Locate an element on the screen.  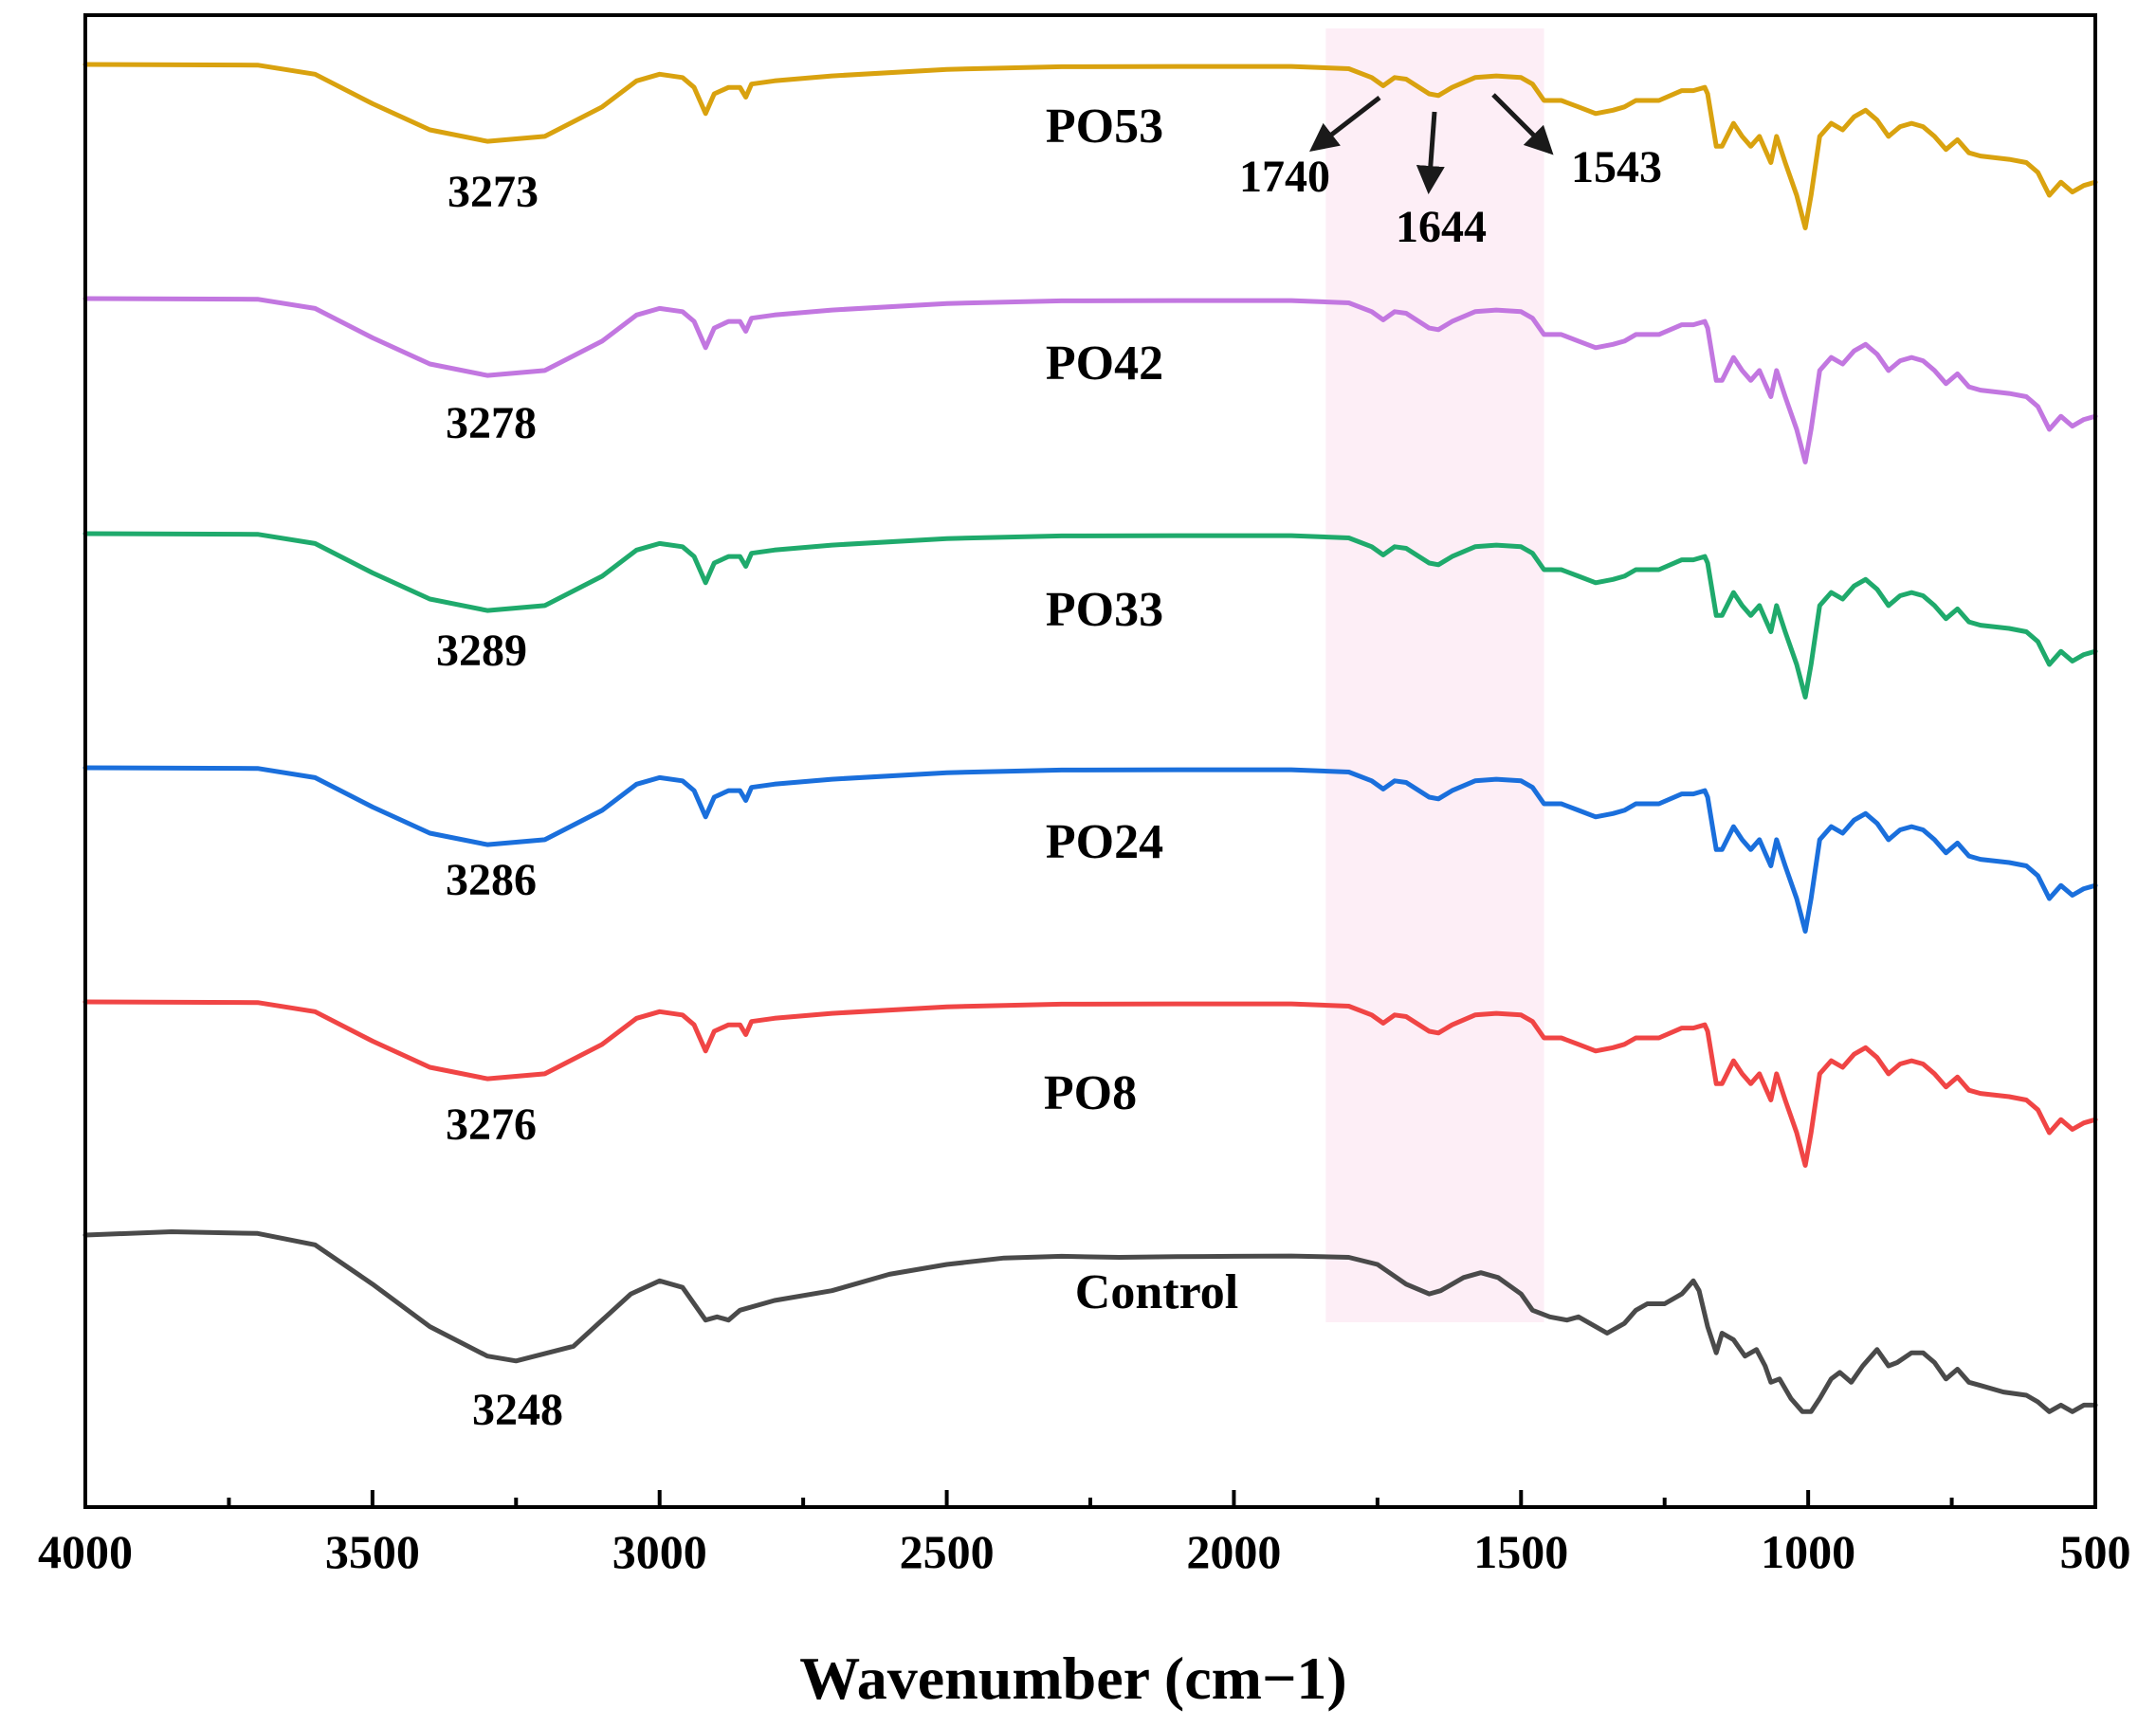
shaded-region-layer is located at coordinates (1434, 675).